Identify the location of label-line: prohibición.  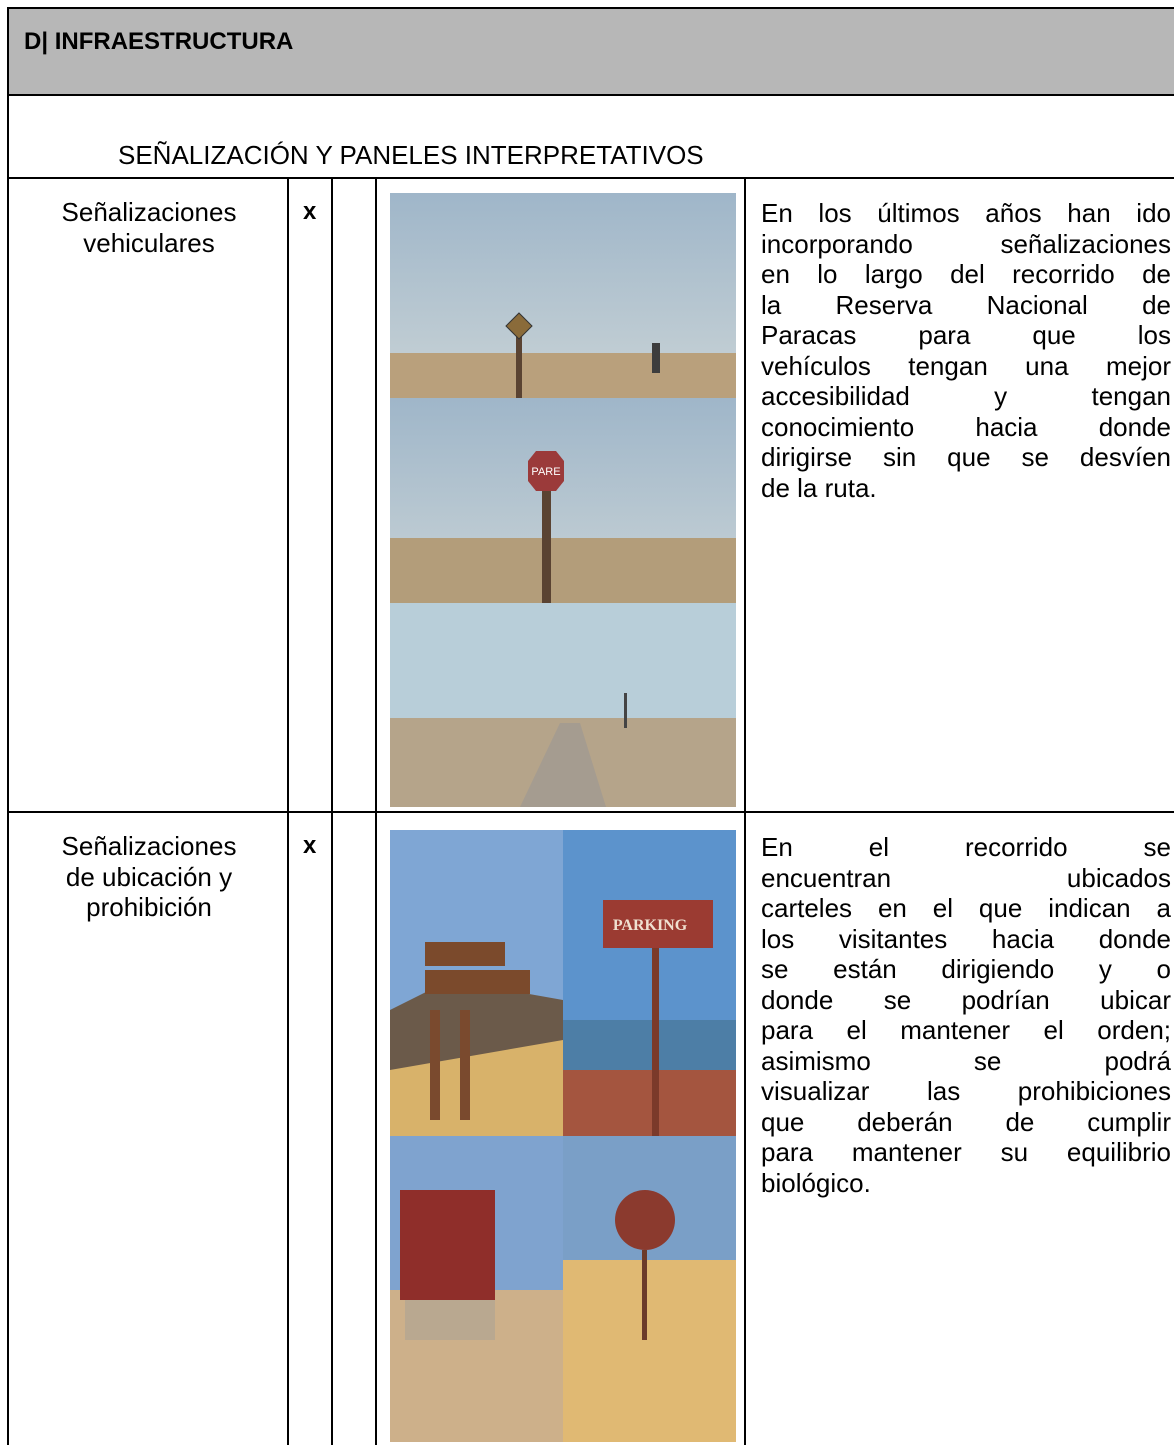
(149, 907).